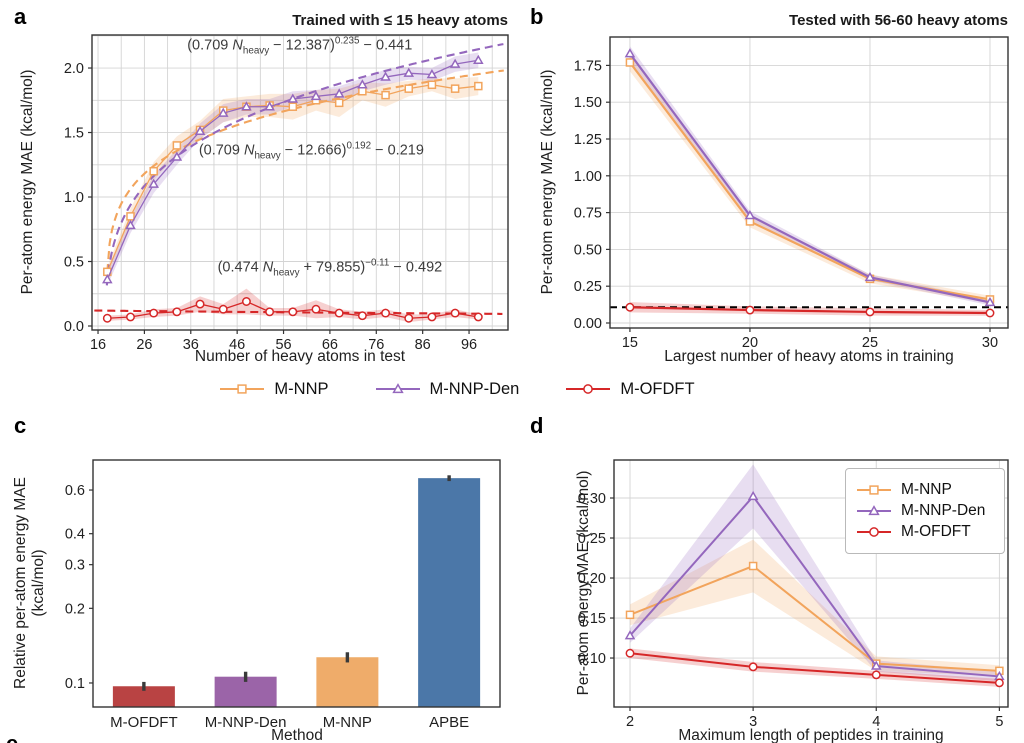  I want to click on svg-text: 0.6, so click(75, 491).